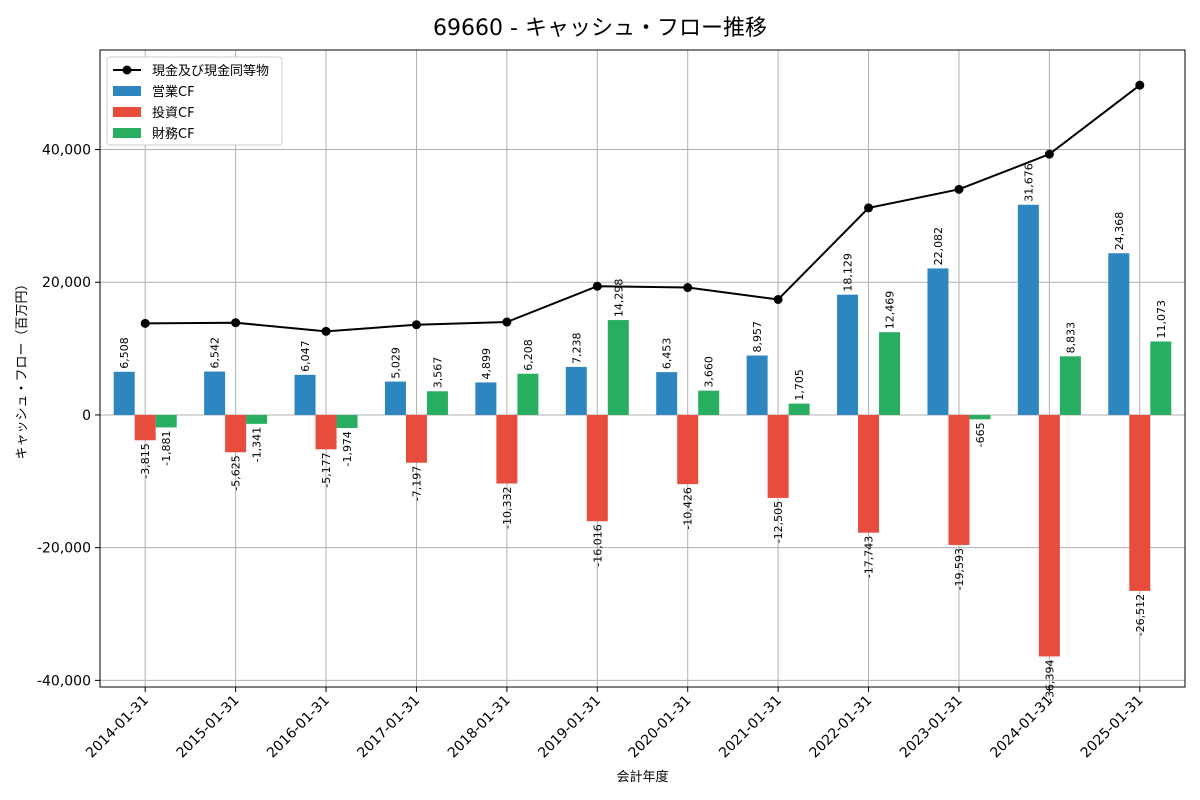 The width and height of the screenshot is (1200, 800). What do you see at coordinates (569, 727) in the screenshot?
I see `x-tick-label: 2019-01-31` at bounding box center [569, 727].